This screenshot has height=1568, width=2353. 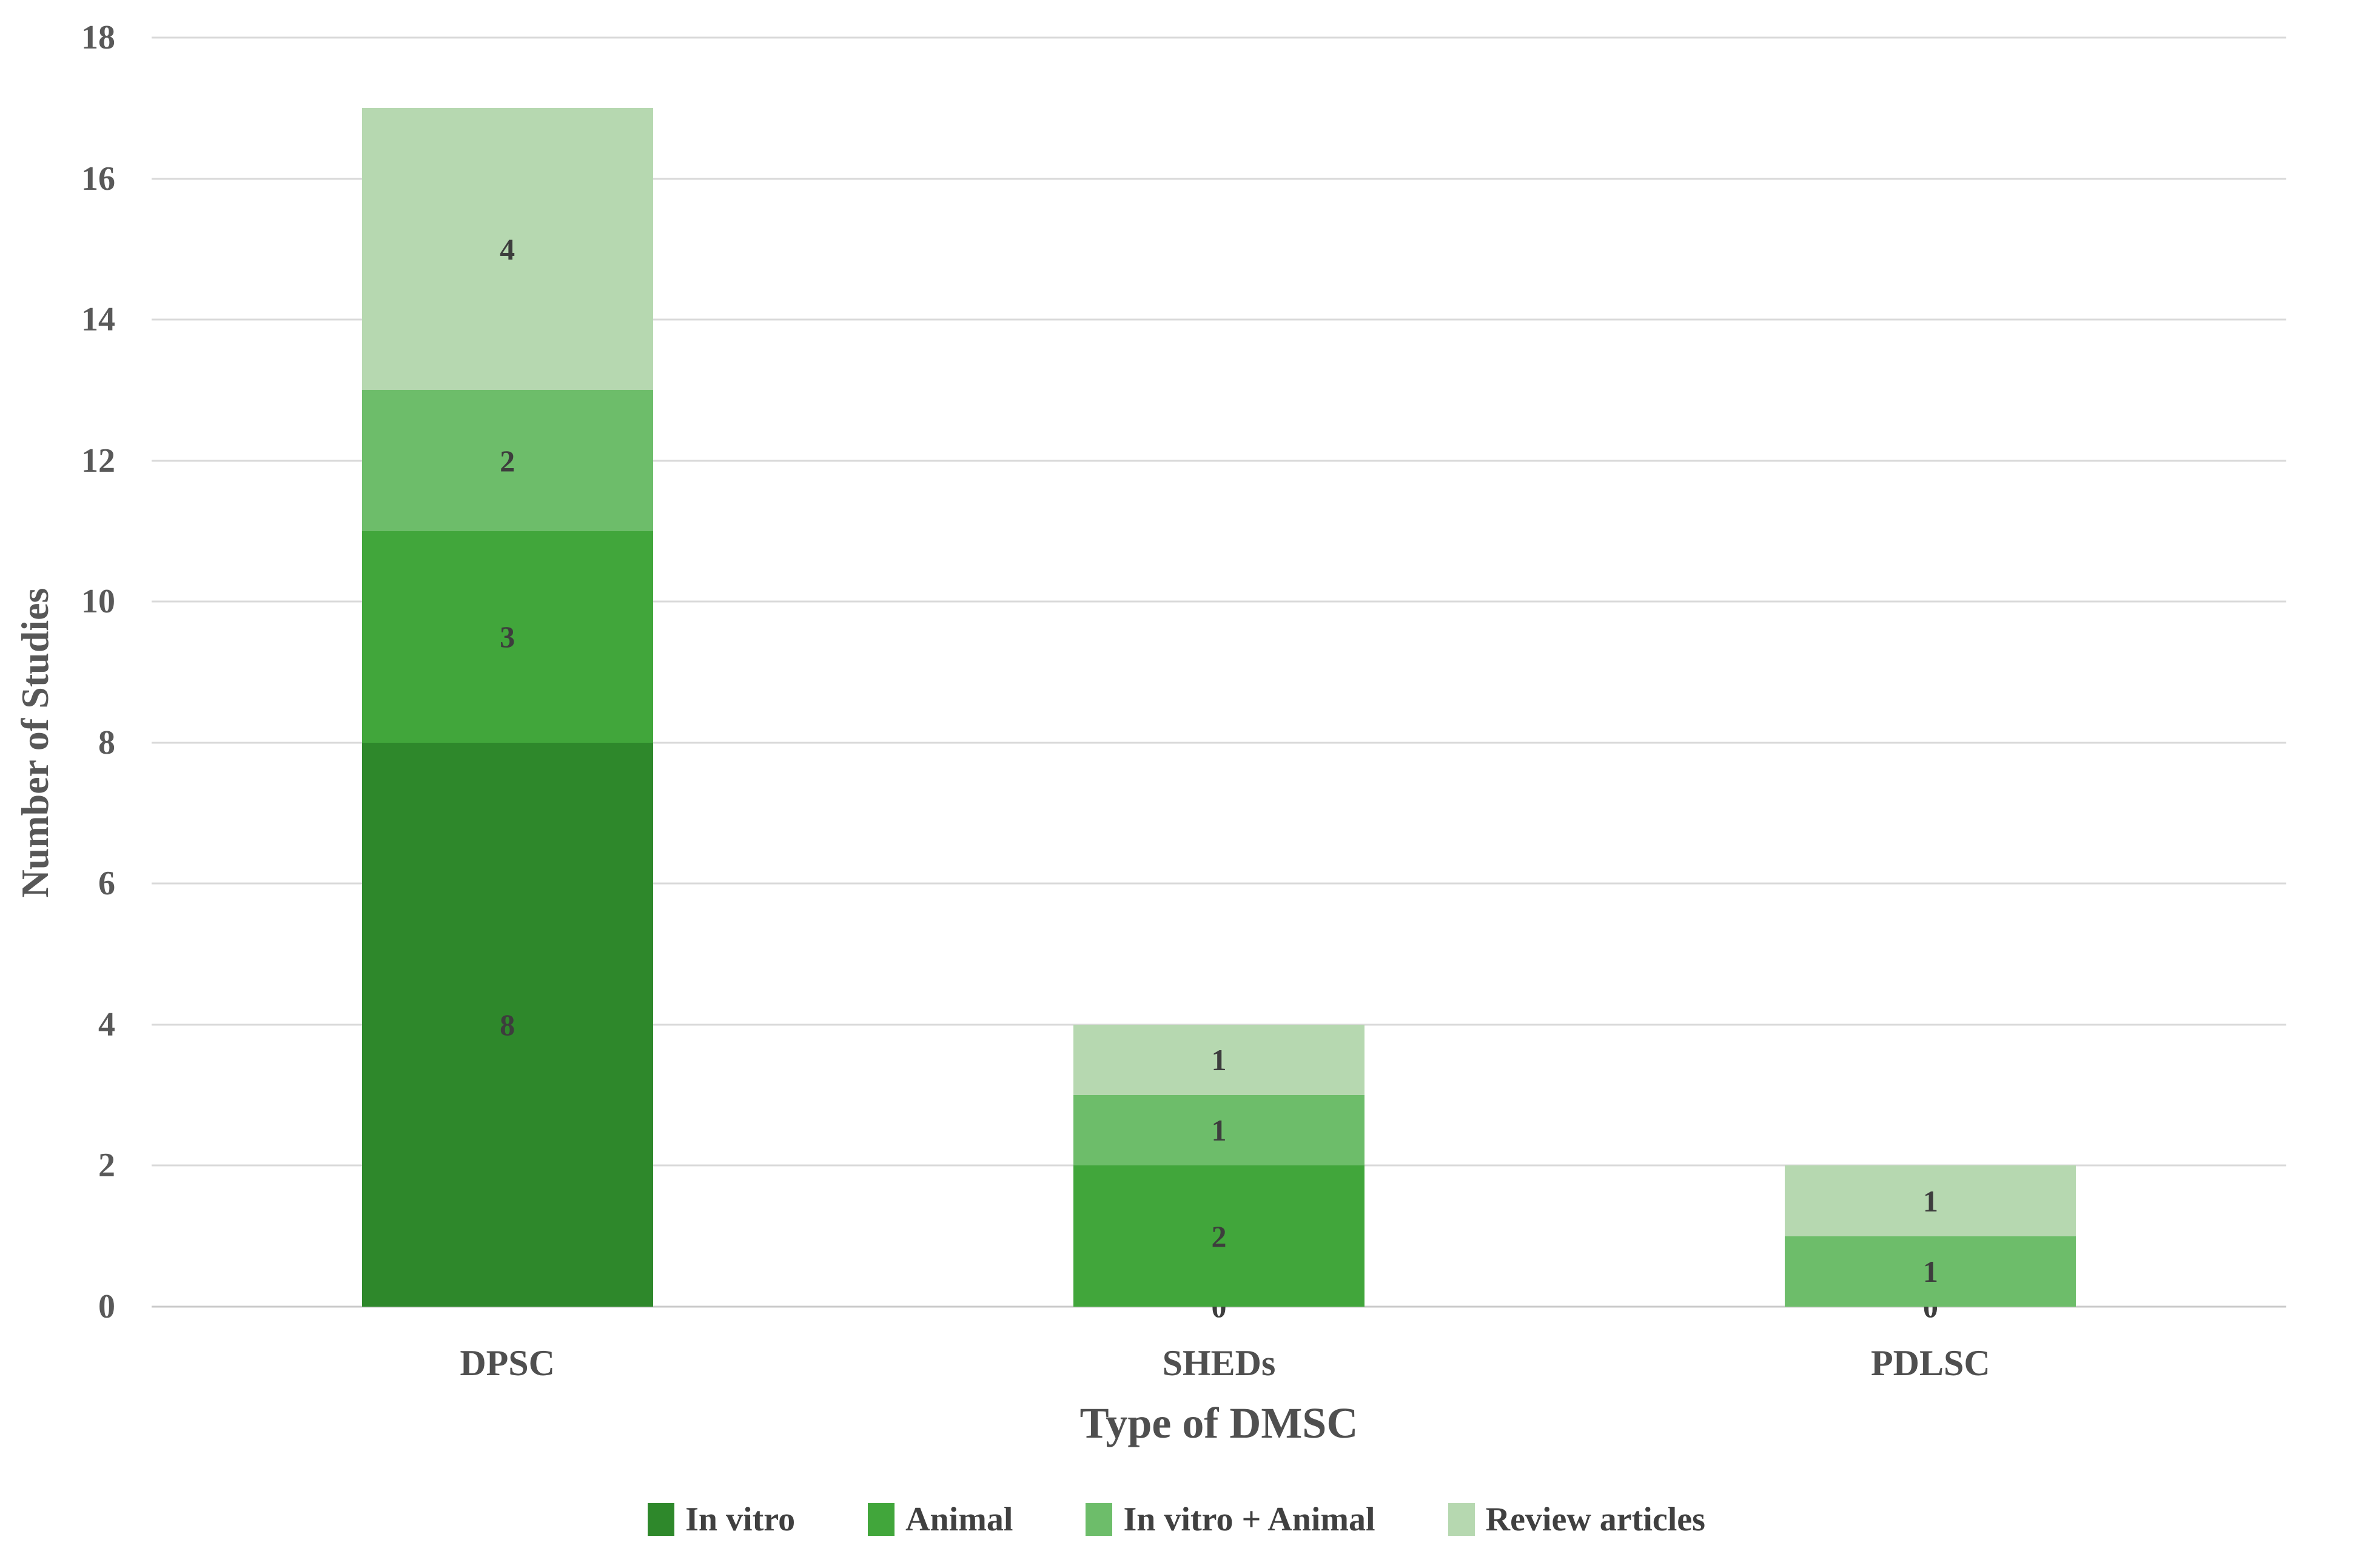 What do you see at coordinates (98, 179) in the screenshot?
I see `y-tick-label-16: 16` at bounding box center [98, 179].